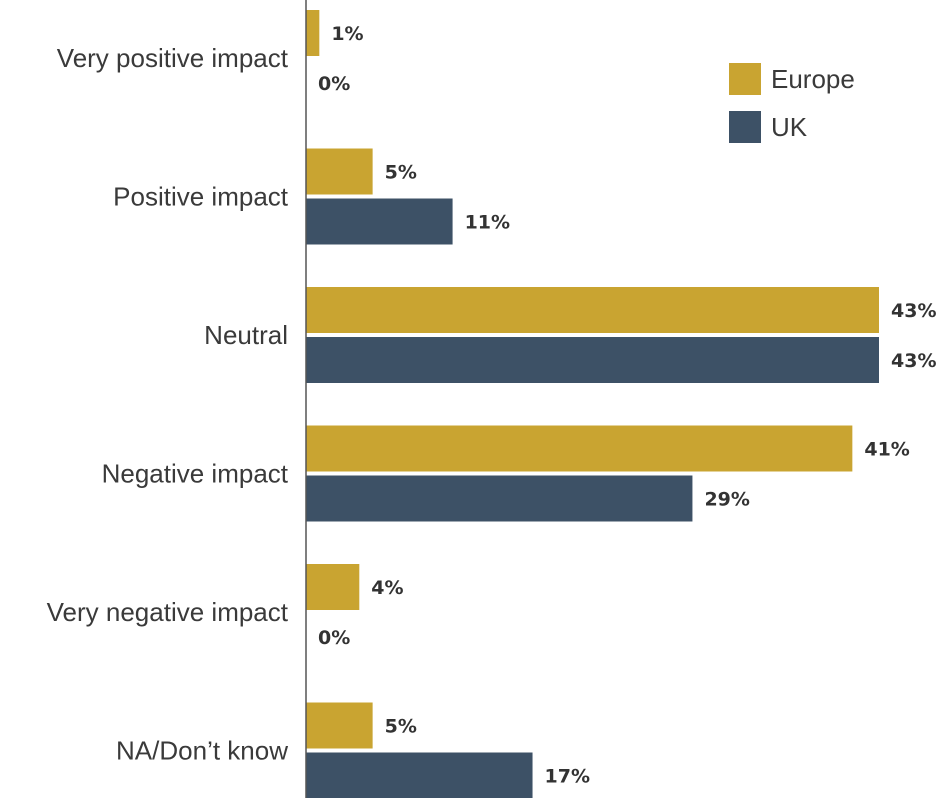  I want to click on category-label-neutral: Neutral, so click(246, 335).